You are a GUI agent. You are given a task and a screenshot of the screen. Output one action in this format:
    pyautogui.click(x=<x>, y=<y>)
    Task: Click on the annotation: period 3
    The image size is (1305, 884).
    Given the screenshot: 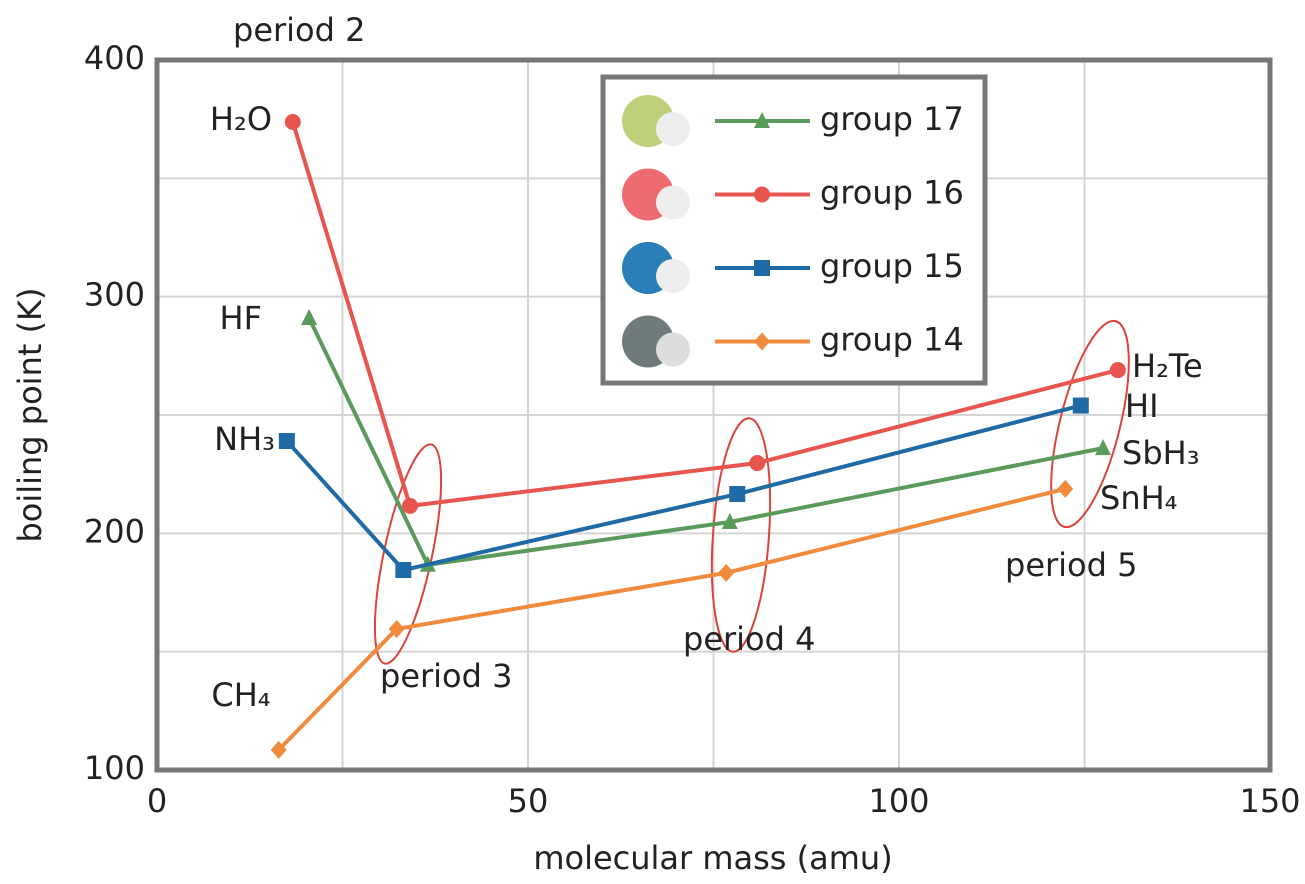 What is the action you would take?
    pyautogui.click(x=446, y=676)
    